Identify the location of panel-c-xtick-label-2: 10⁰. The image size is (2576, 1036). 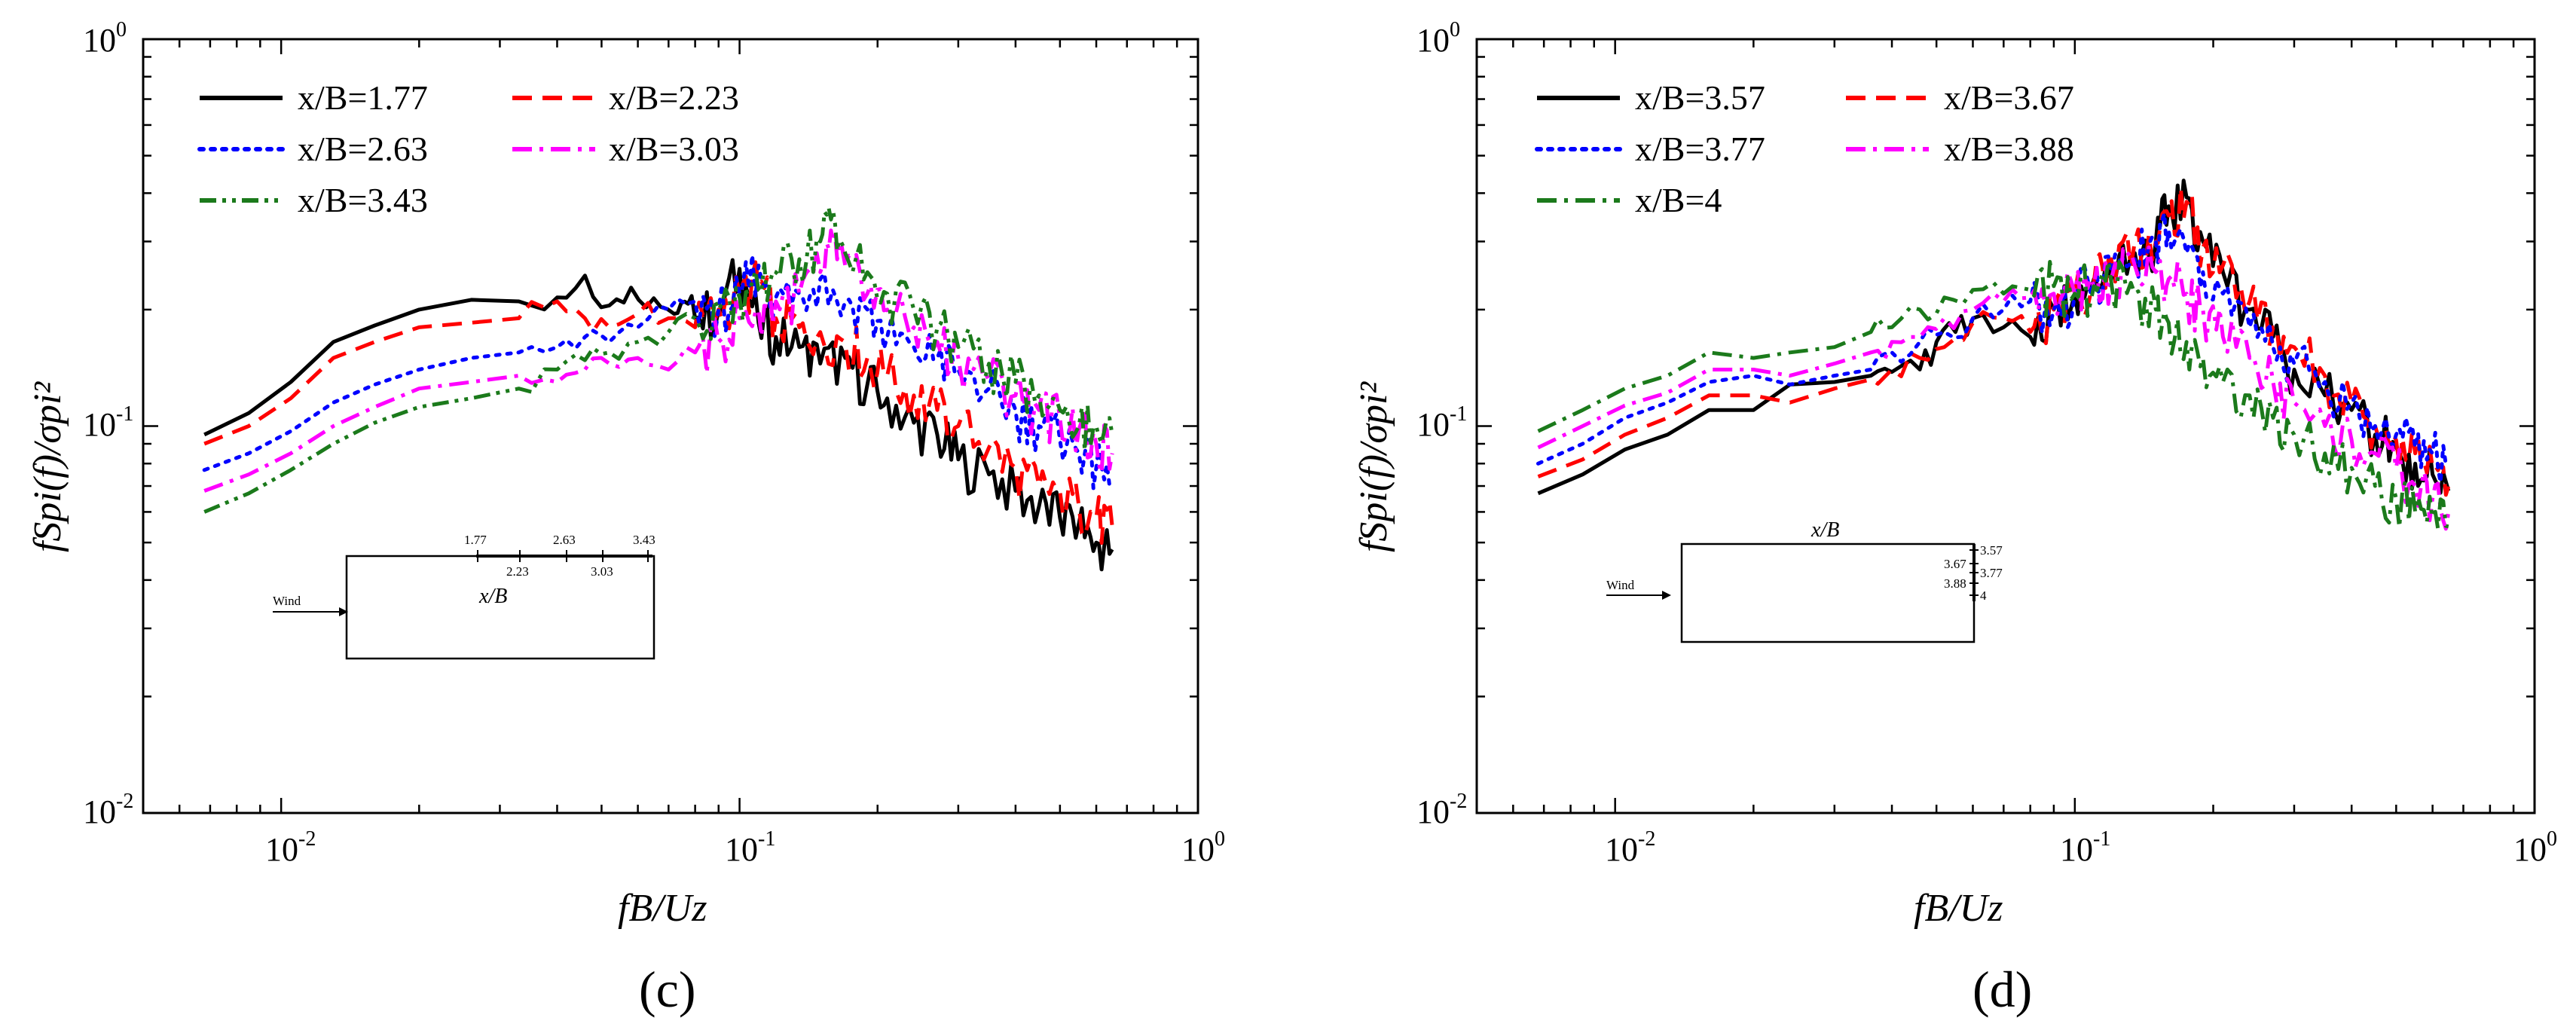
(1203, 848).